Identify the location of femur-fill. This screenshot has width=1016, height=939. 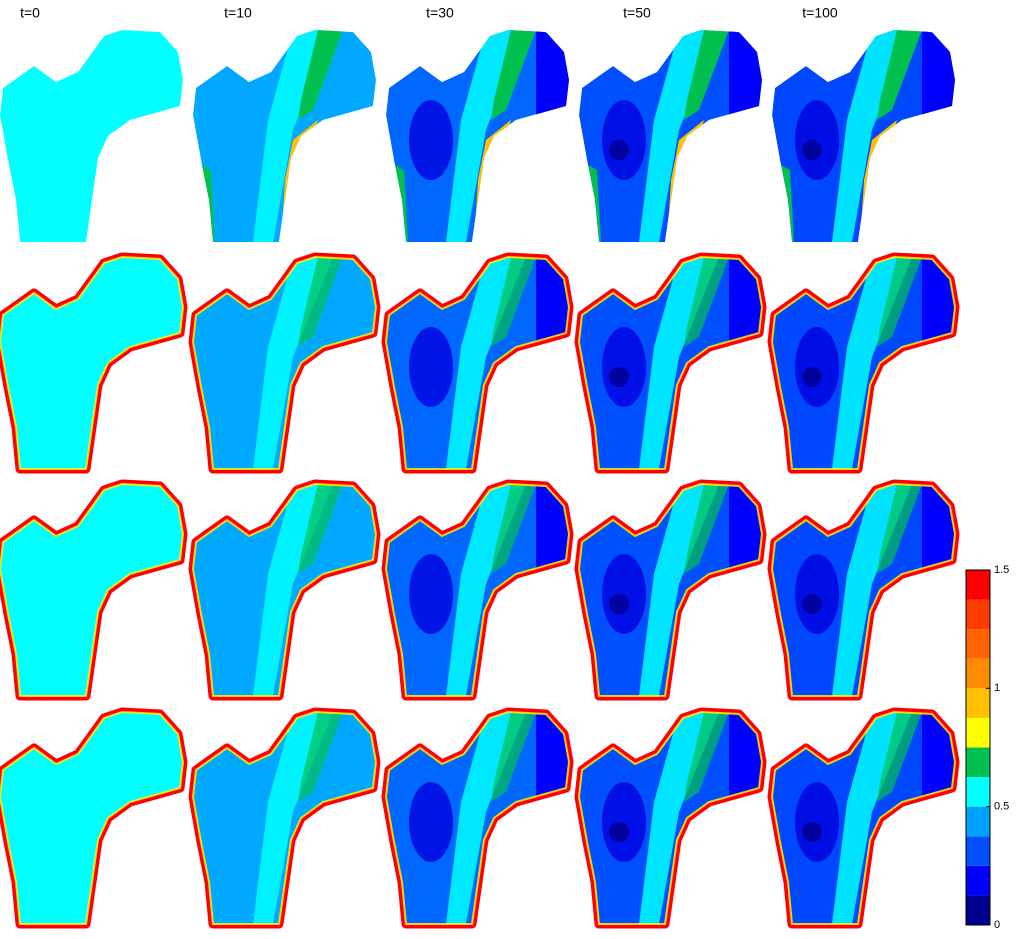
(91, 136).